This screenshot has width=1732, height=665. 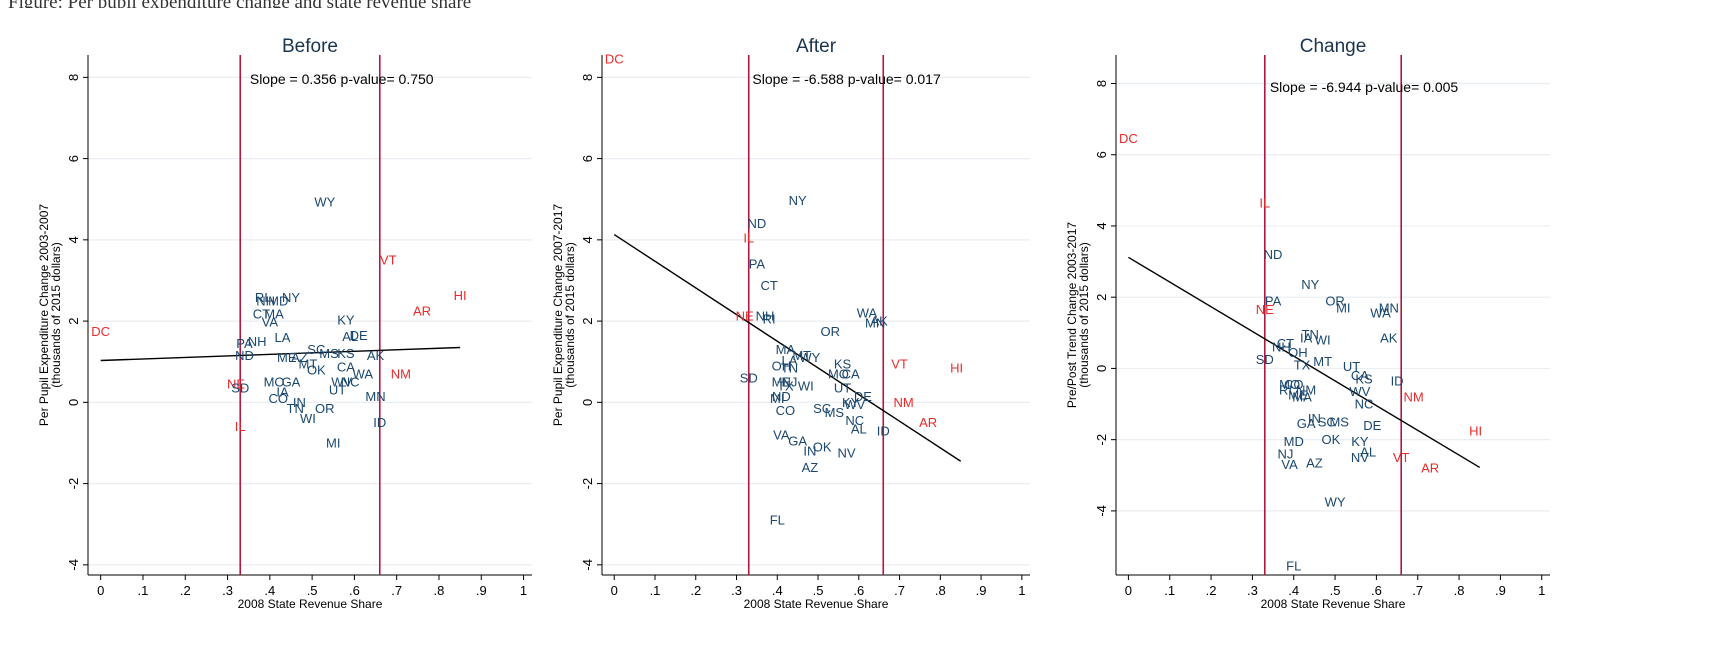 What do you see at coordinates (928, 422) in the screenshot?
I see `state-label-ar: AR` at bounding box center [928, 422].